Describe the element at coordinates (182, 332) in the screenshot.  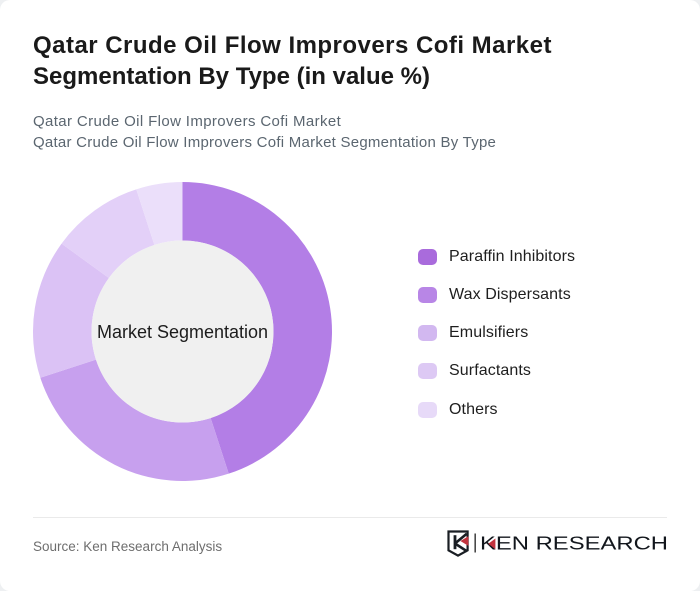
I see `svg-text: Market Segmentation` at that location.